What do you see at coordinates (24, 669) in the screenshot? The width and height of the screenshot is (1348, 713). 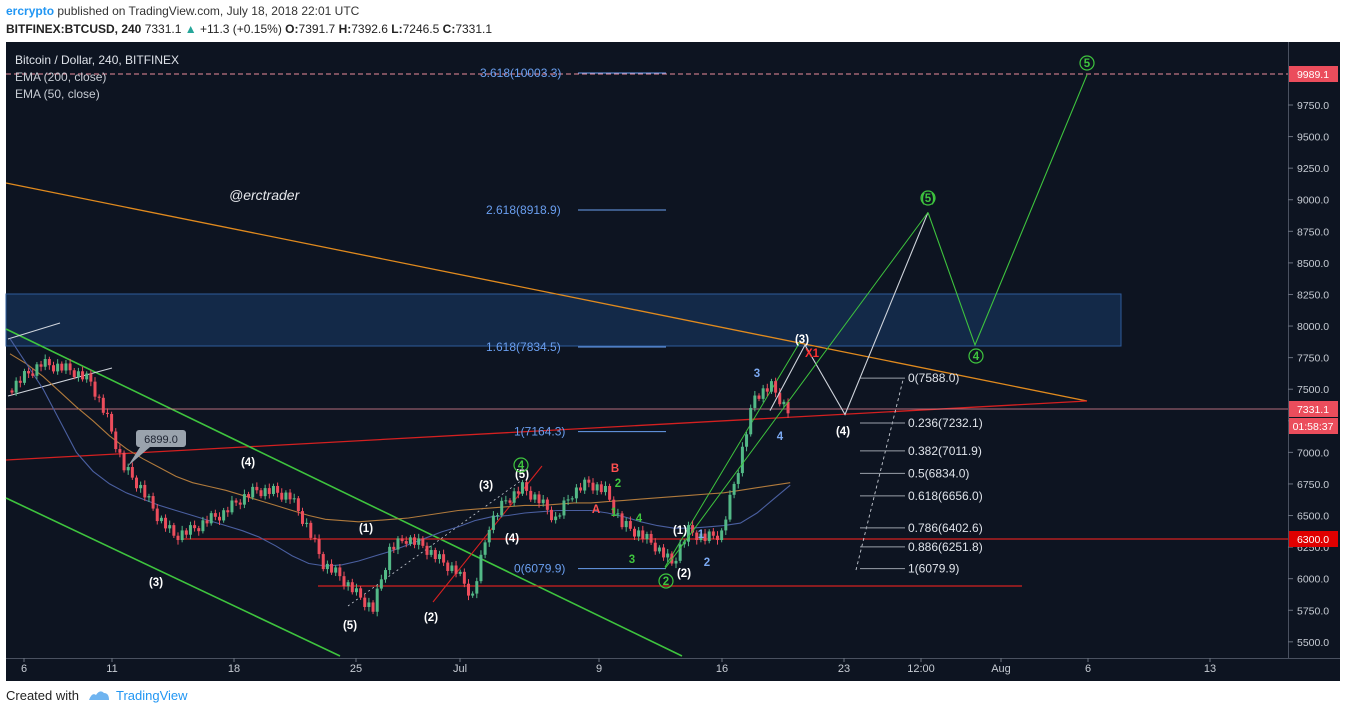 I see `time-tick-label: 6` at bounding box center [24, 669].